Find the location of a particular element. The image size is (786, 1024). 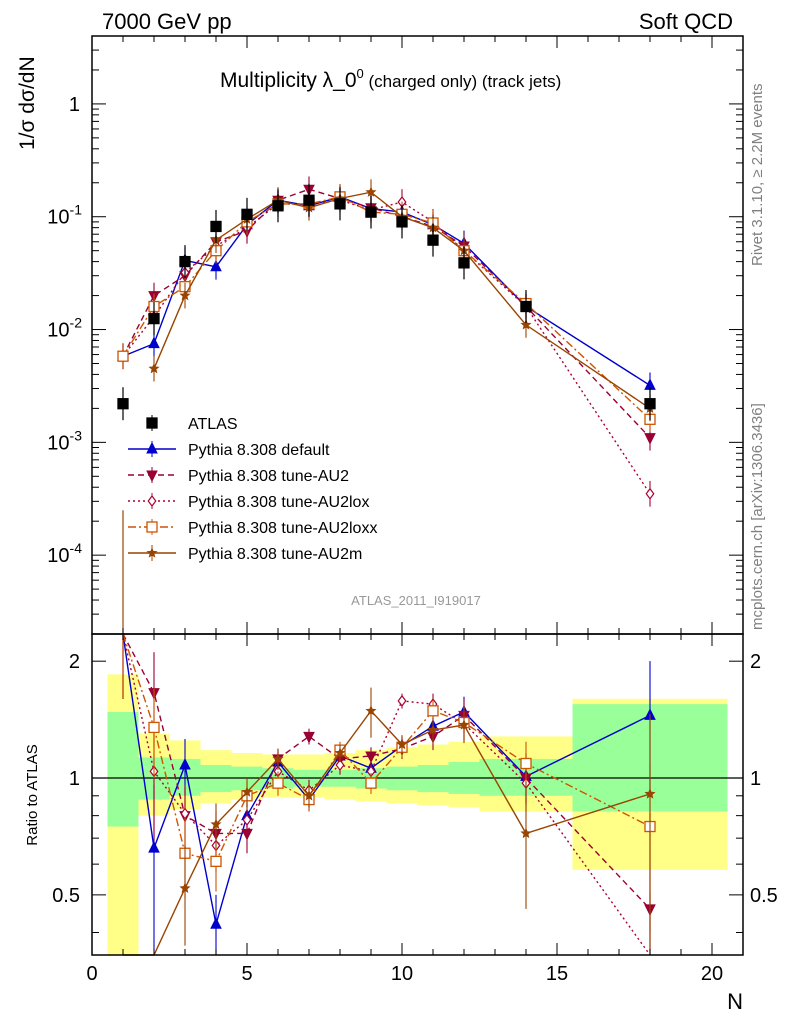

x-tick-label: 15 is located at coordinates (557, 974).